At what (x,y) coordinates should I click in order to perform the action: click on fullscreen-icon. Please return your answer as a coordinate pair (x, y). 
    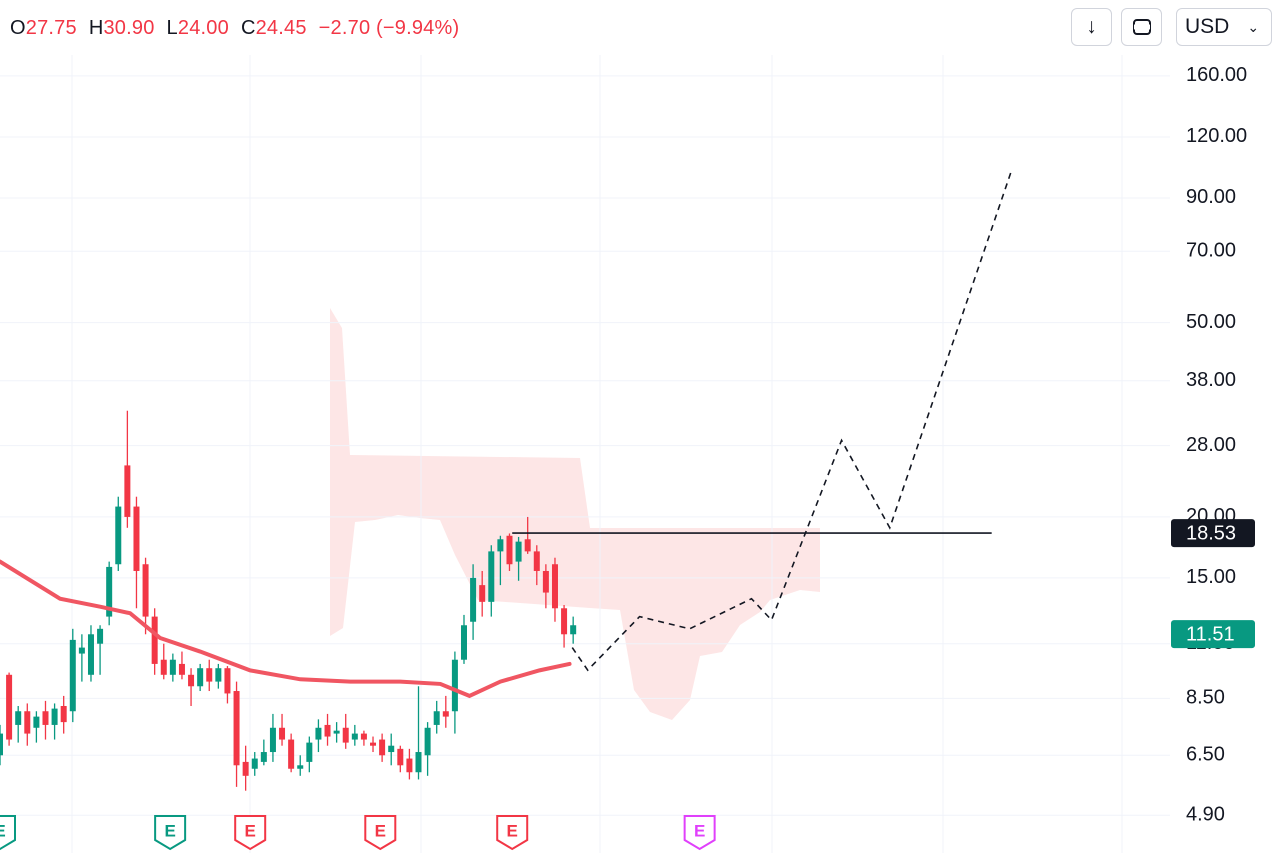
    Looking at the image, I should click on (1141, 27).